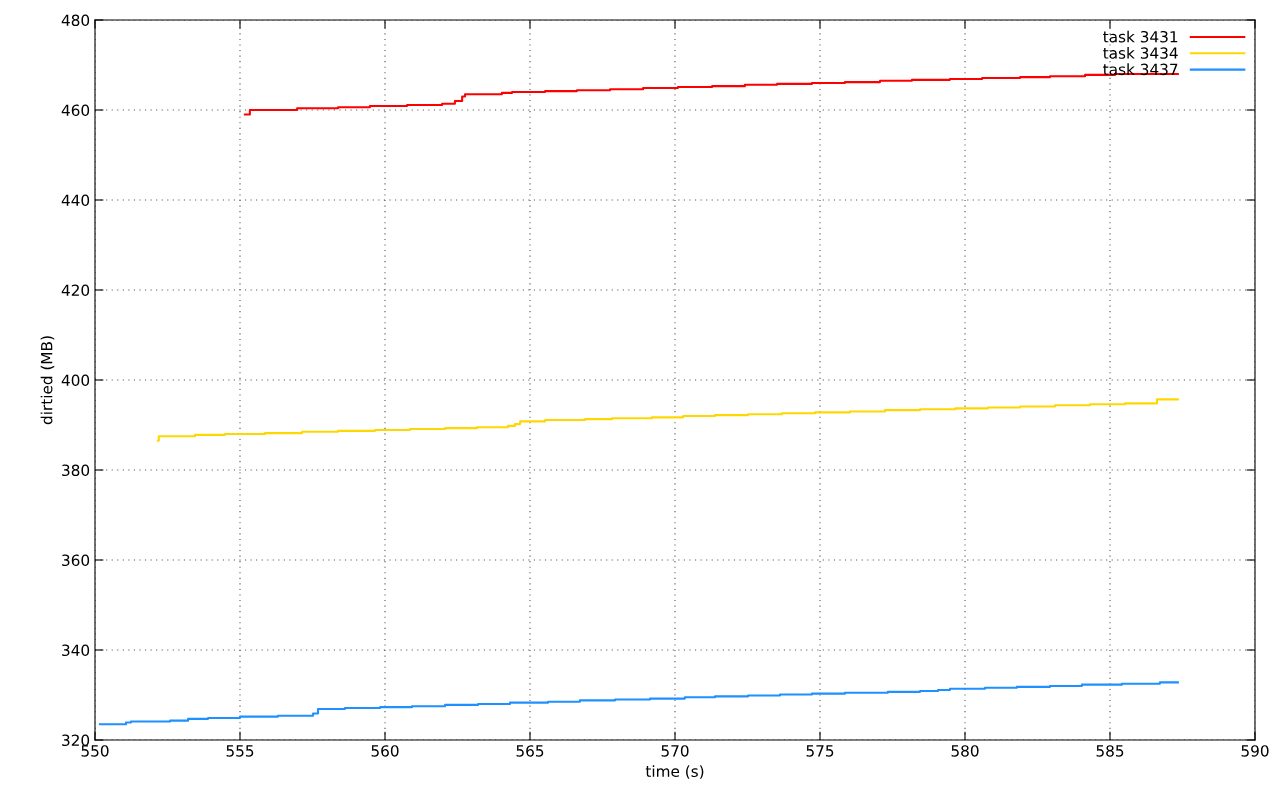  What do you see at coordinates (1110, 751) in the screenshot?
I see `x-tick-label: 585` at bounding box center [1110, 751].